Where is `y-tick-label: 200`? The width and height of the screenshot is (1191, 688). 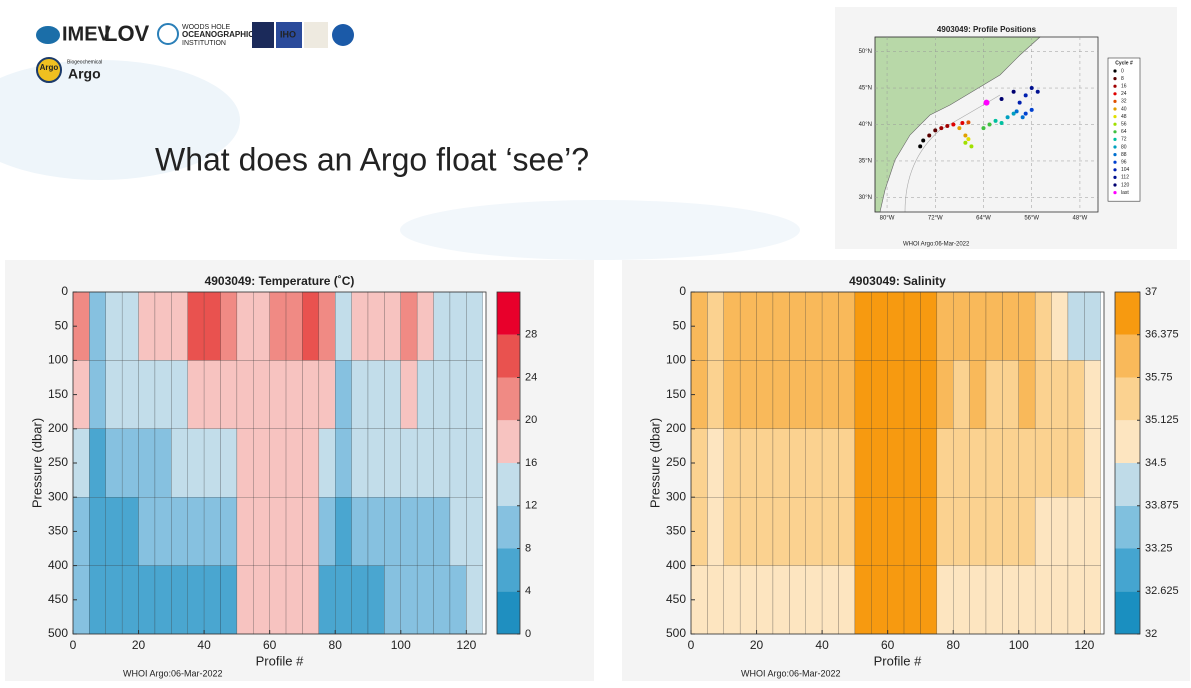 y-tick-label: 200 is located at coordinates (676, 428).